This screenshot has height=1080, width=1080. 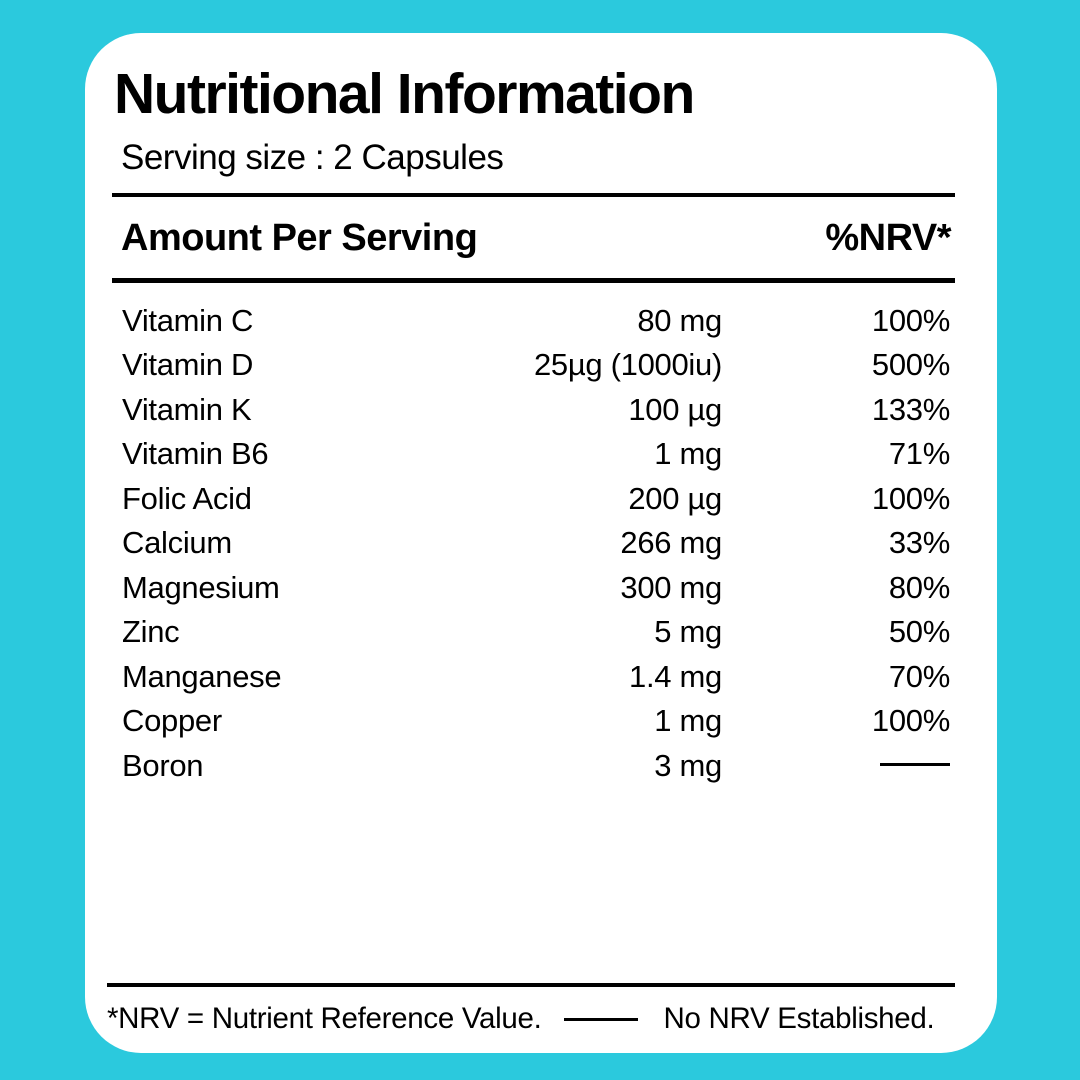 What do you see at coordinates (910, 409) in the screenshot?
I see `nutrient-nrv: 133%` at bounding box center [910, 409].